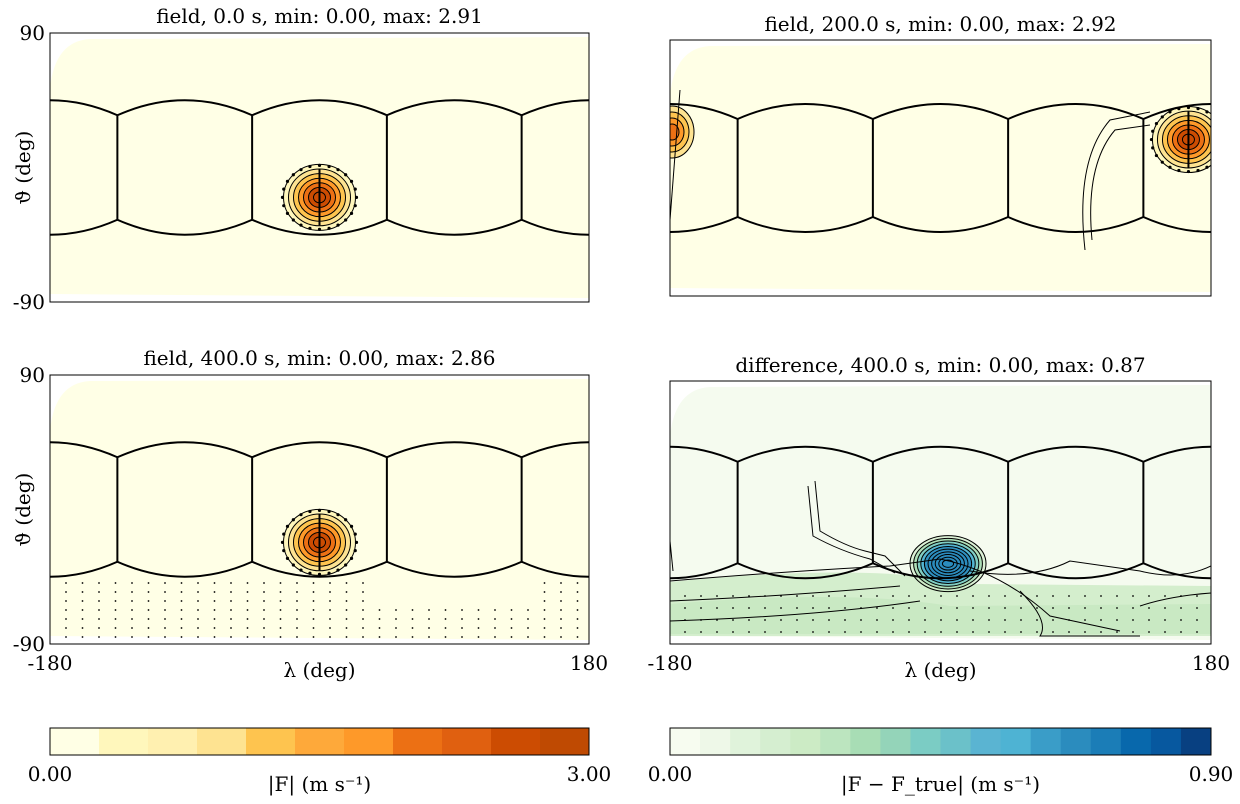  I want to click on field-fill, so click(940, 168).